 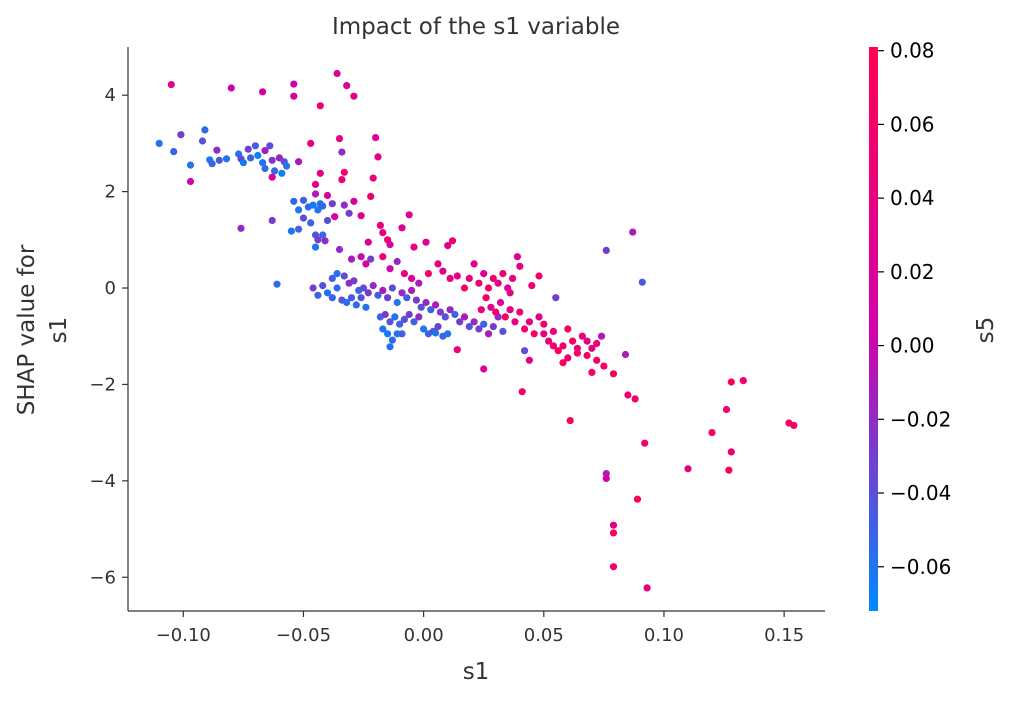 I want to click on colorbar-tick-label: −0.04, so click(x=920, y=493).